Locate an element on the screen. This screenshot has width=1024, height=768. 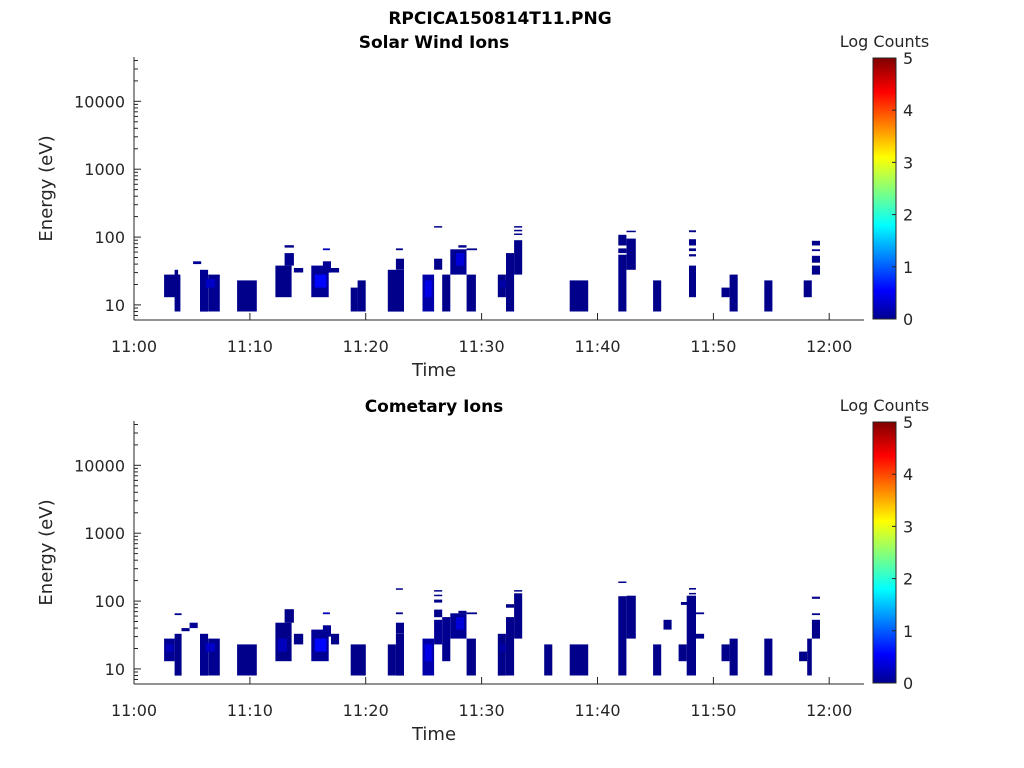
panel-title: Solar Wind Ions is located at coordinates (434, 43).